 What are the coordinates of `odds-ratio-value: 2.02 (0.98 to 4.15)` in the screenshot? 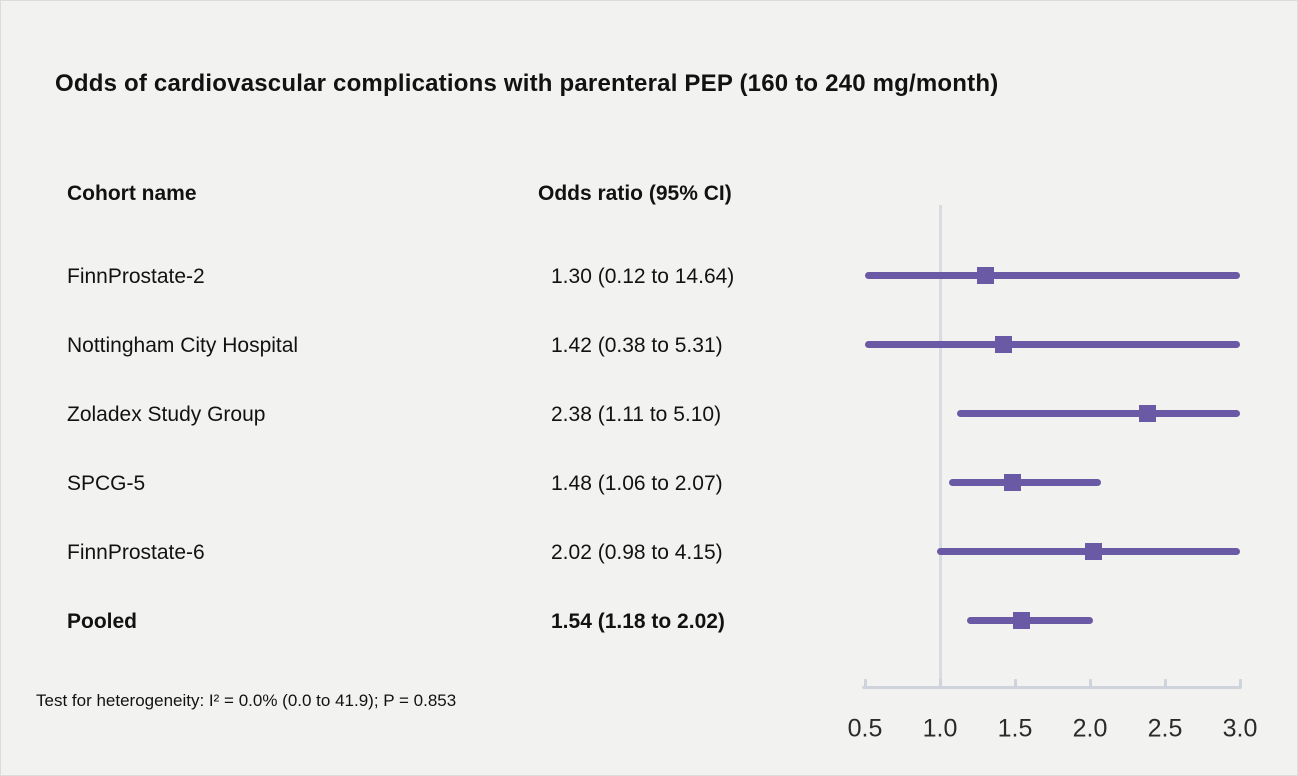 It's located at (637, 552).